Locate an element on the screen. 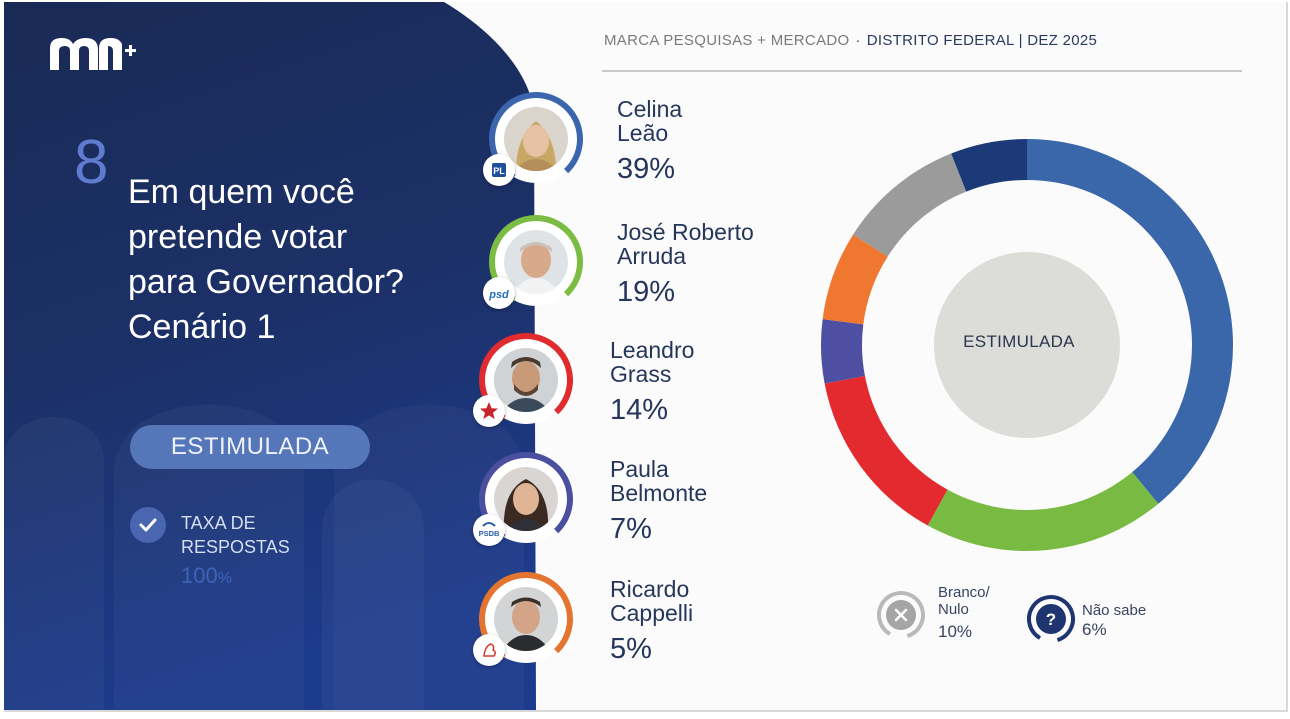  candidate-name: Ricardo Cappelli is located at coordinates (700, 601).